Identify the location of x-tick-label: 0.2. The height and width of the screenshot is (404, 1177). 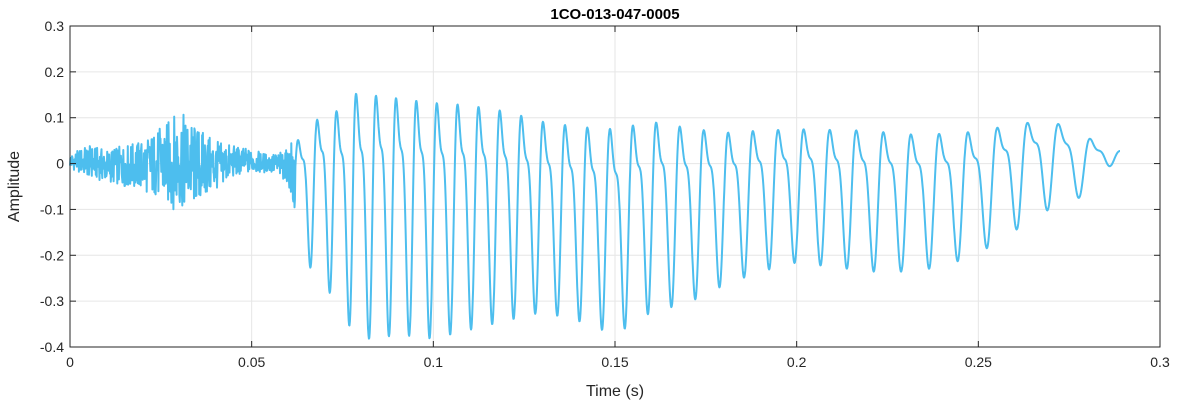
(797, 362).